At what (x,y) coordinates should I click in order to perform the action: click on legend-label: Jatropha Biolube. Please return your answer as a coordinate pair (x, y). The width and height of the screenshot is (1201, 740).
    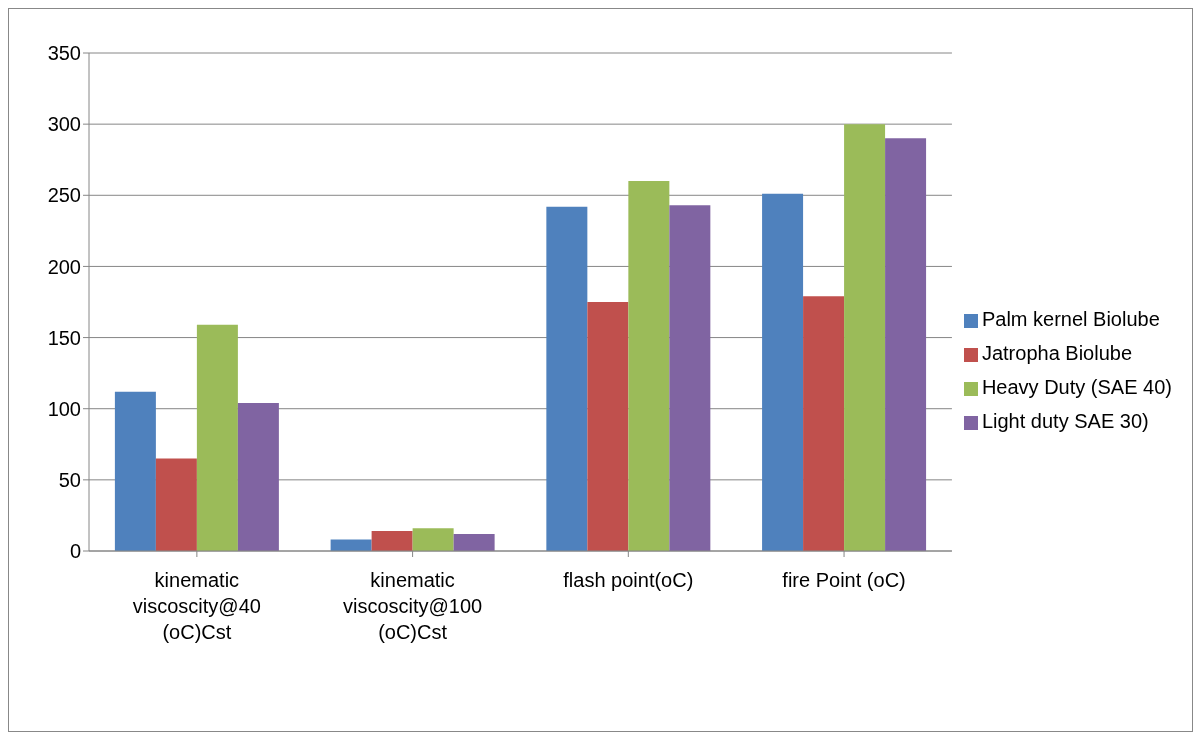
    Looking at the image, I should click on (1057, 353).